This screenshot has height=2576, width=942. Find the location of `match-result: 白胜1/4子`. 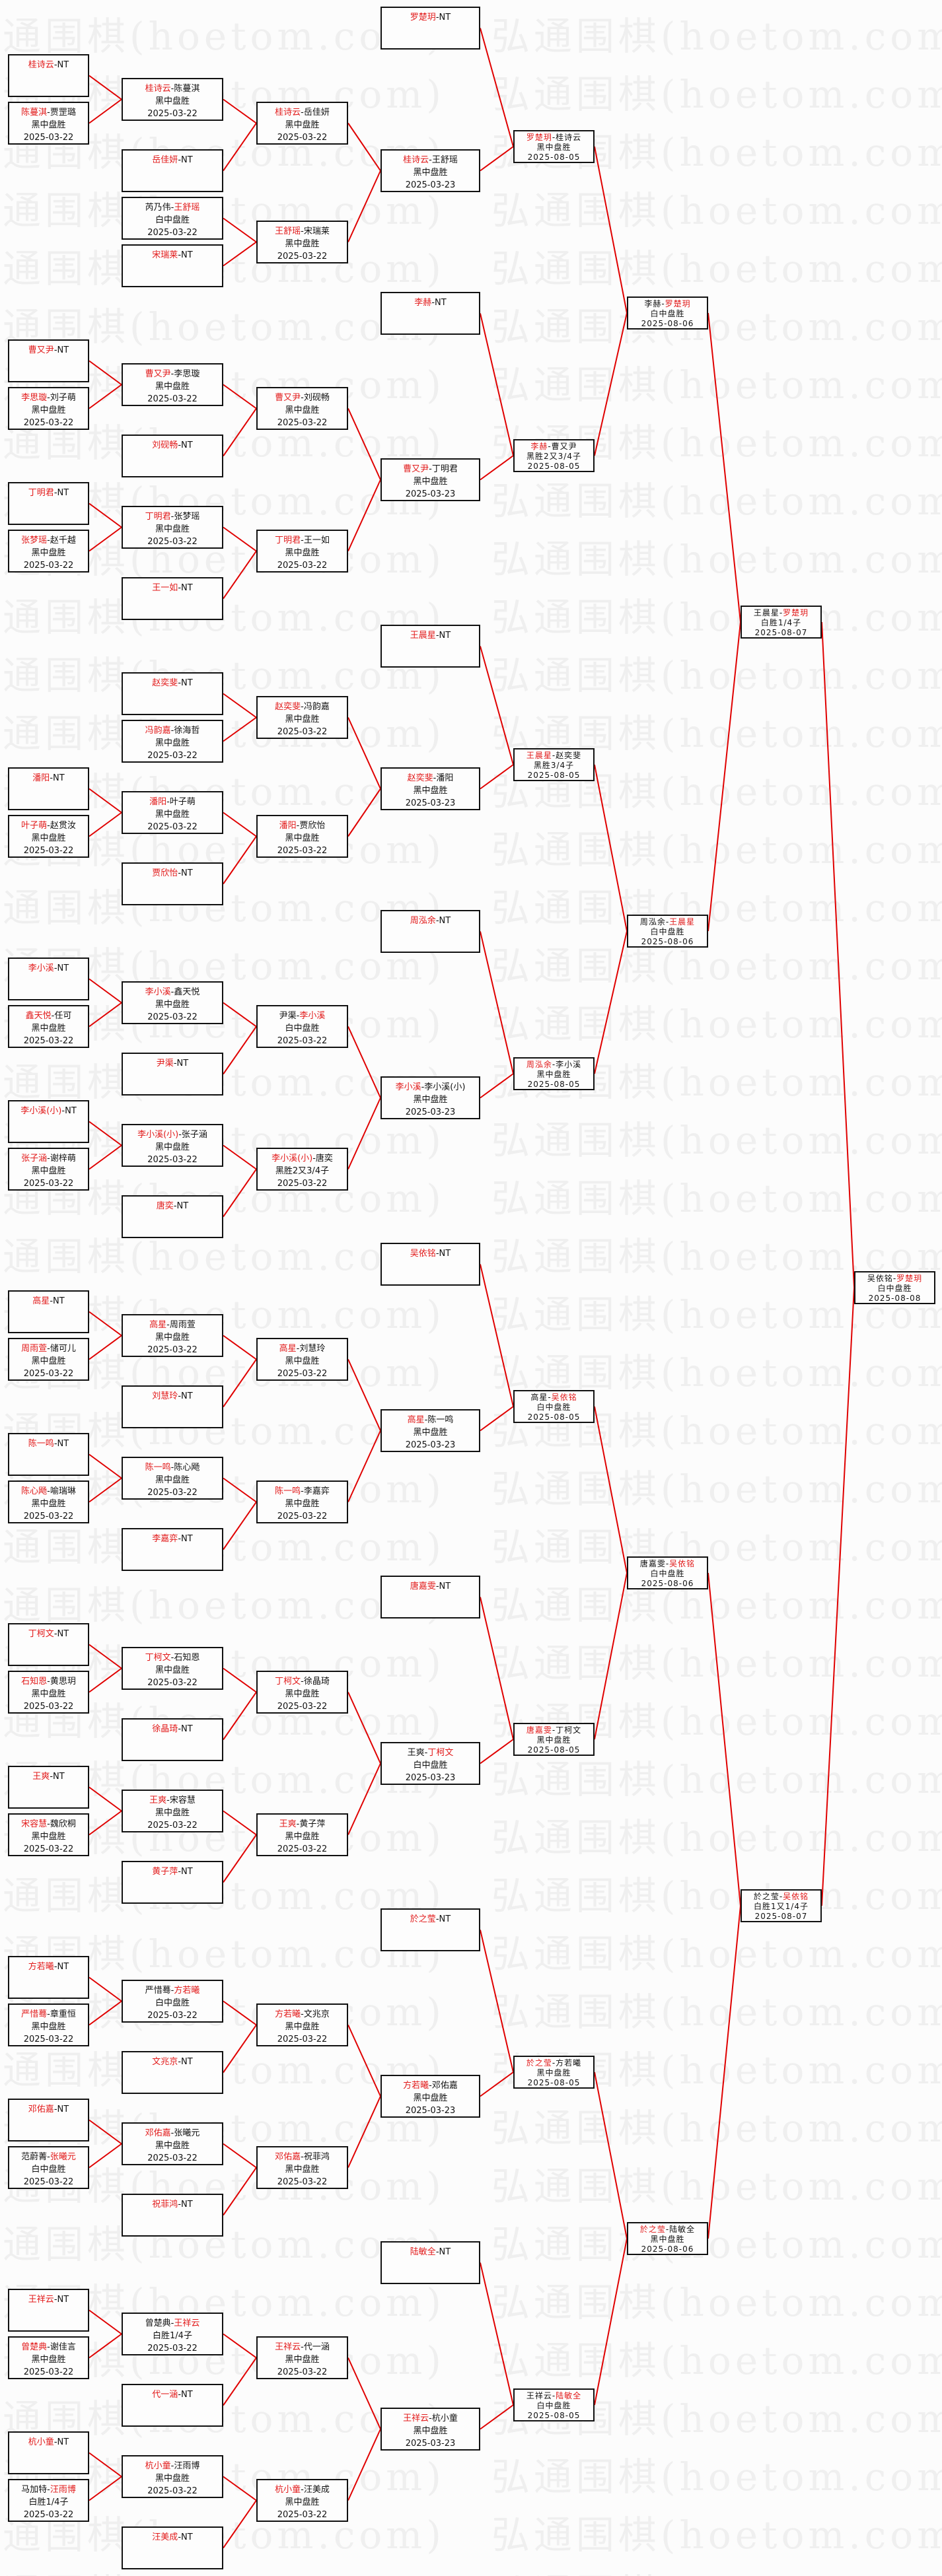

match-result: 白胜1/4子 is located at coordinates (172, 2336).